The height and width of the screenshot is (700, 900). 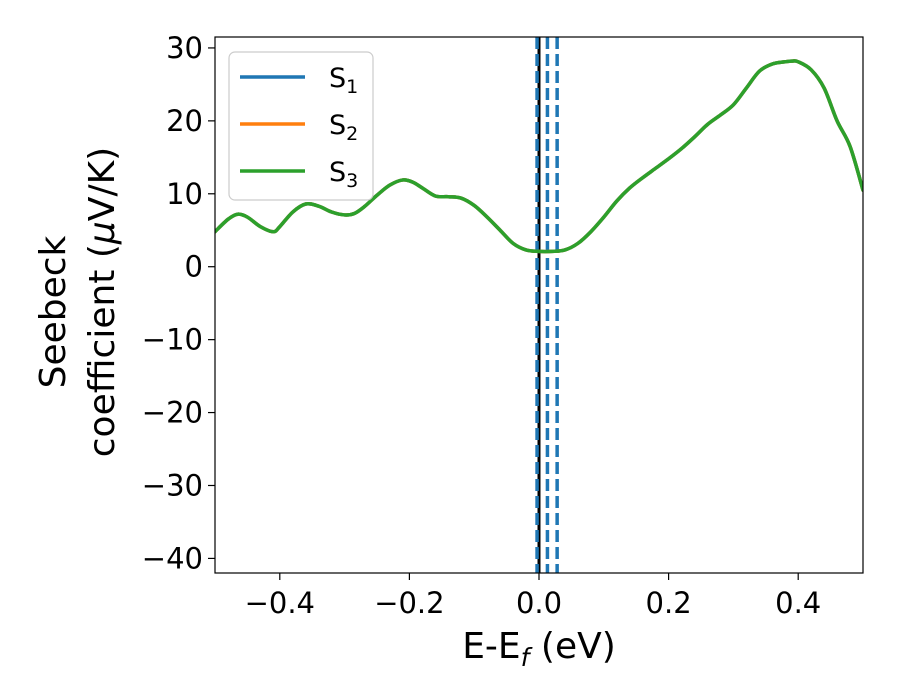 I want to click on x-tick-label: −0.2, so click(x=409, y=603).